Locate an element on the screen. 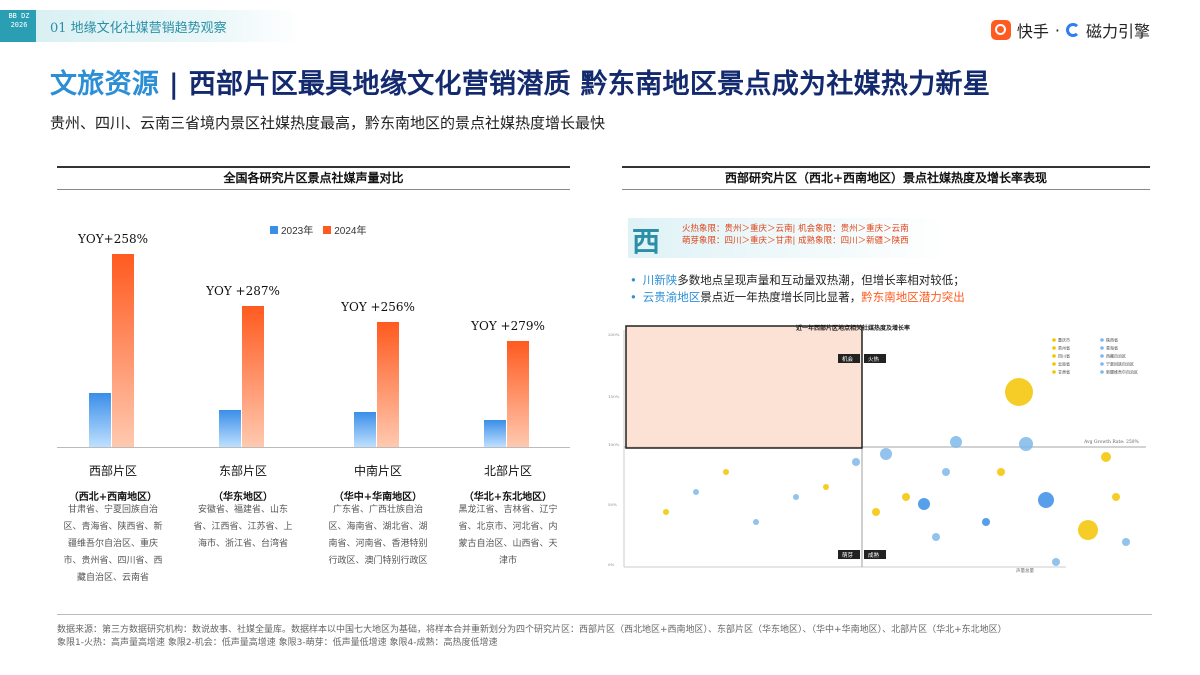 Image resolution: width=1200 pixels, height=675 pixels. brand-kuaishou: 快手 is located at coordinates (1032, 31).